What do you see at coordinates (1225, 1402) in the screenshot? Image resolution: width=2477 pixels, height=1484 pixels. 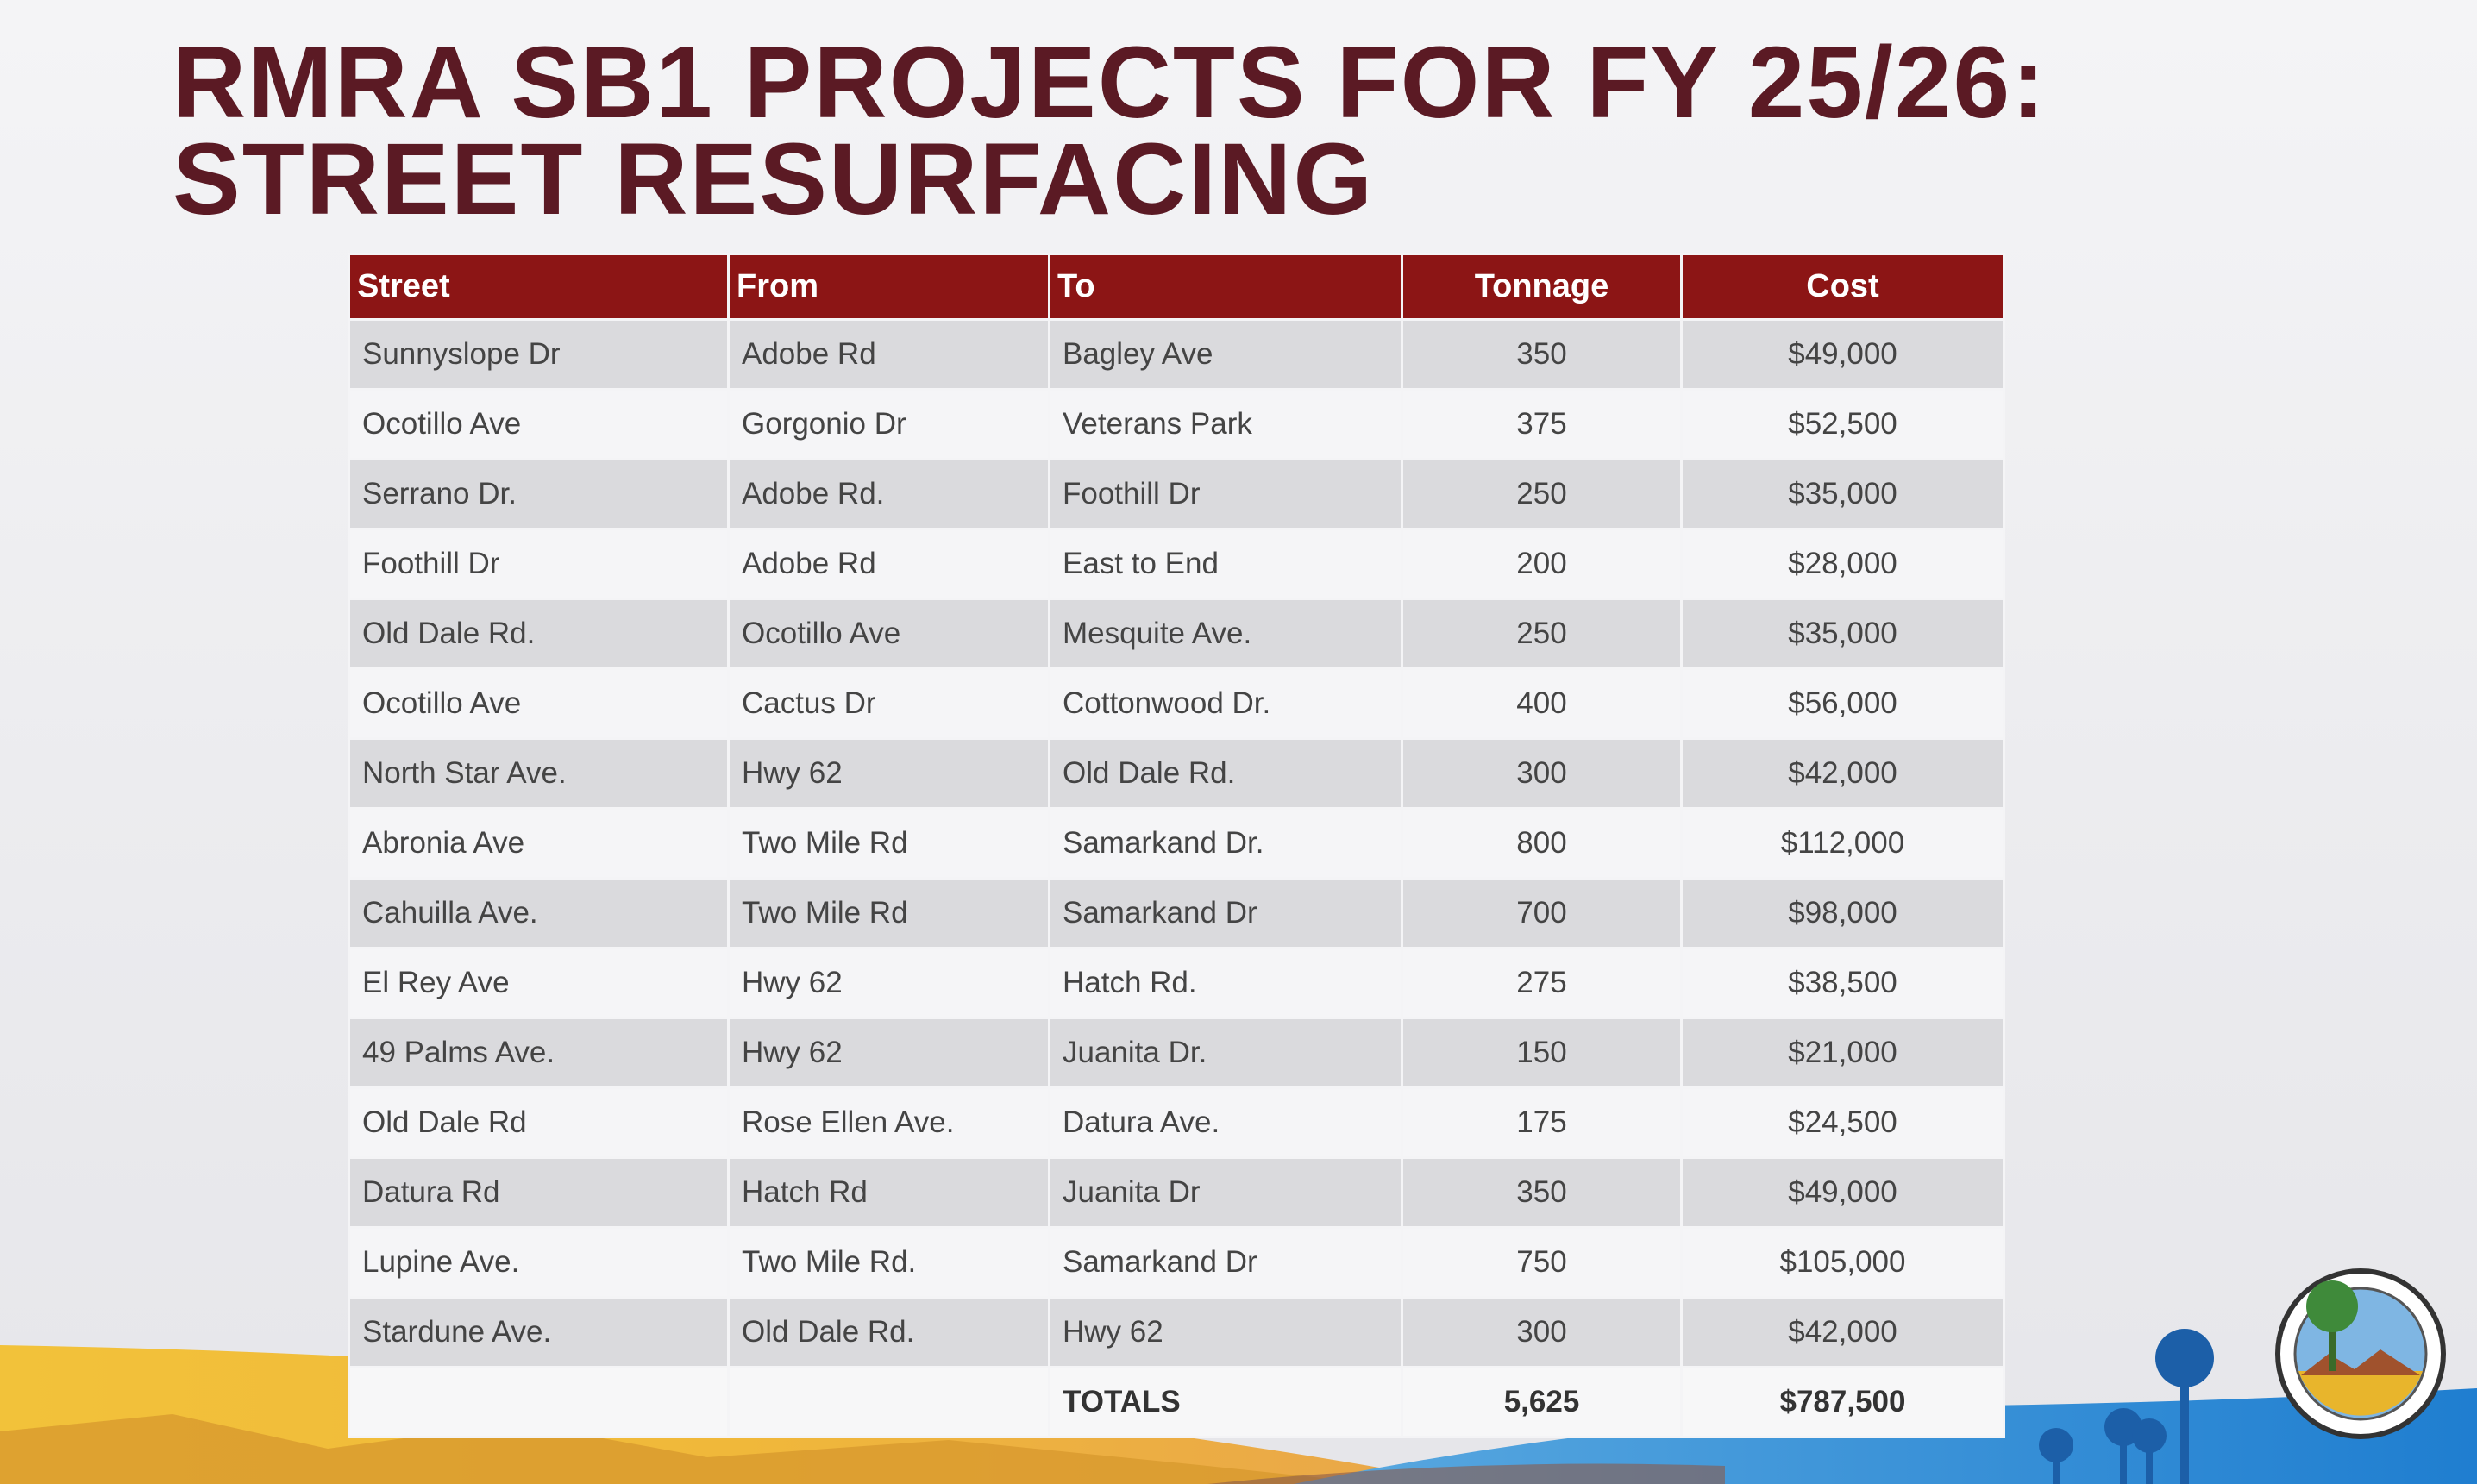 I see `totals-label: TOTALS` at bounding box center [1225, 1402].